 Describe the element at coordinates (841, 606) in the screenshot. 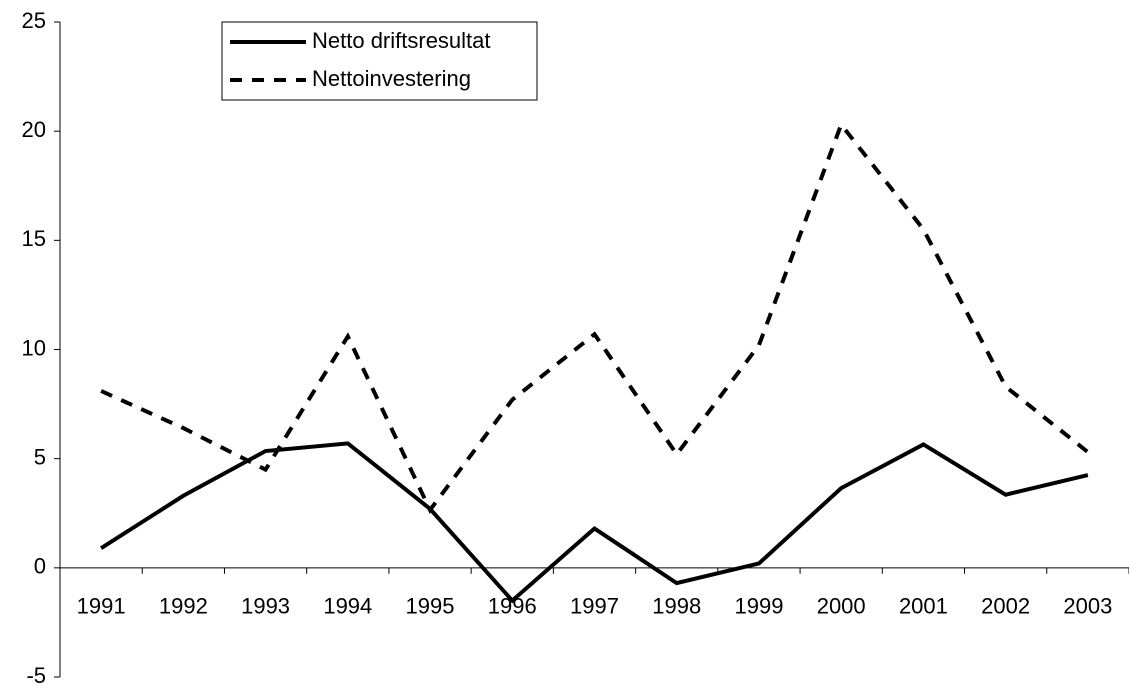

I see `x-tick-label: 2000` at that location.